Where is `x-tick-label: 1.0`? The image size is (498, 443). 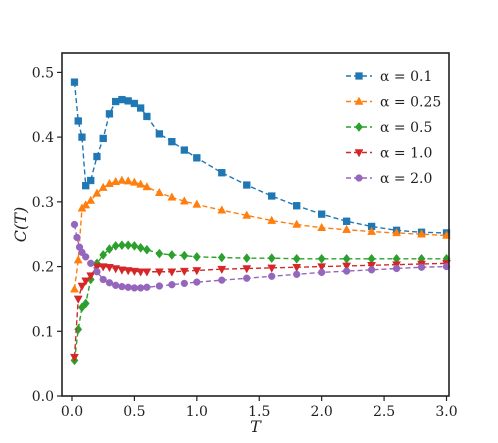
x-tick-label: 1.0 is located at coordinates (197, 412).